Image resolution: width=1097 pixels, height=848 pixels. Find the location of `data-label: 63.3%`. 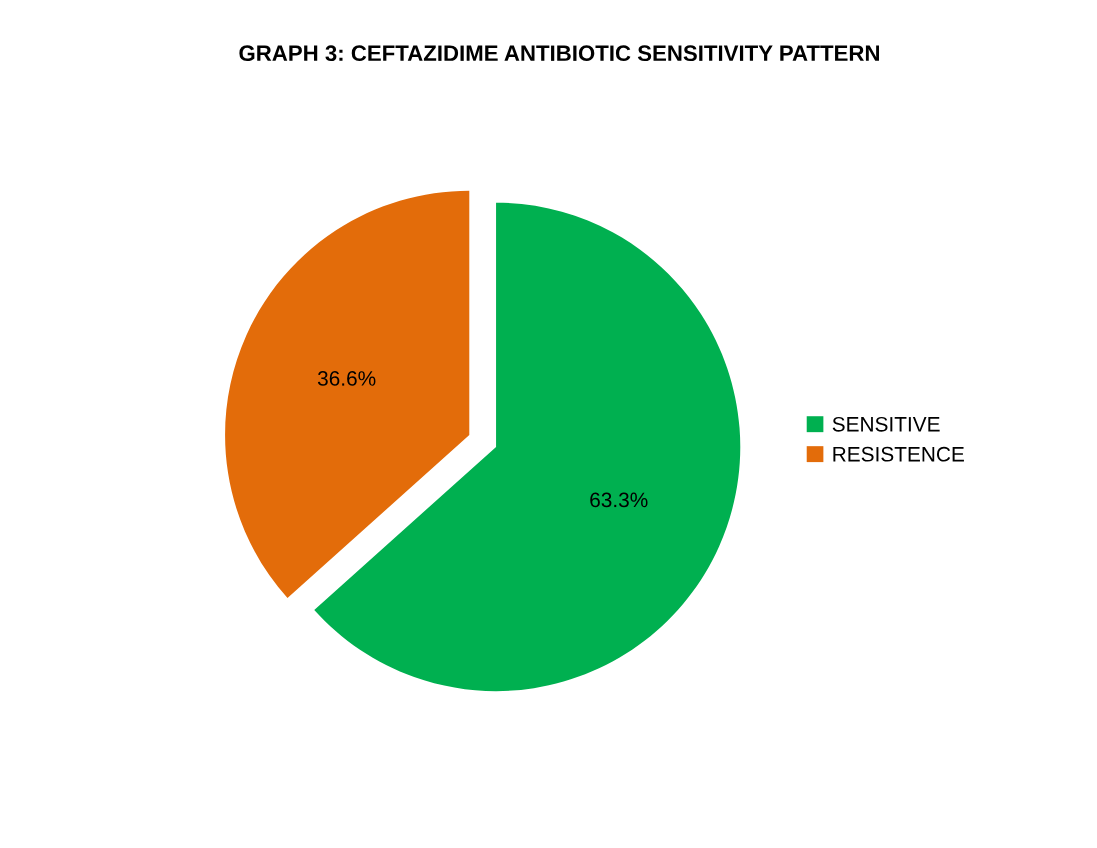

data-label: 63.3% is located at coordinates (619, 500).